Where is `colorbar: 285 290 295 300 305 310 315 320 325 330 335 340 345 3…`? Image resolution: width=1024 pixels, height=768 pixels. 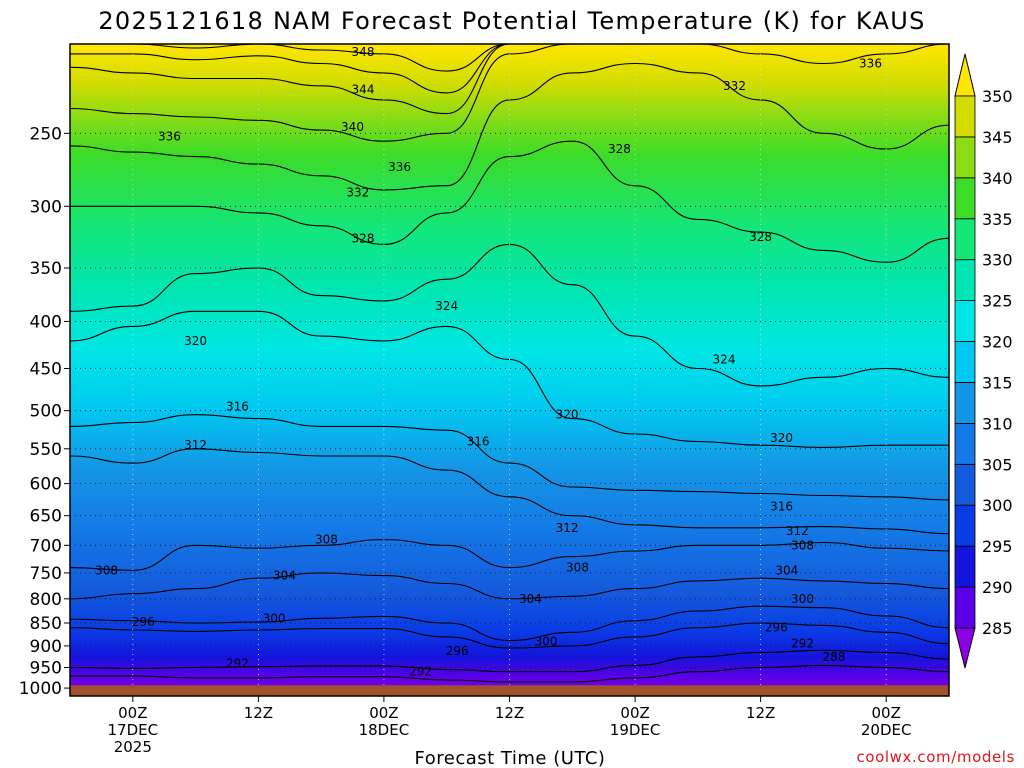
colorbar: 285 290 295 300 305 310 315 320 325 330 335 340 345 3… is located at coordinates (983, 361).